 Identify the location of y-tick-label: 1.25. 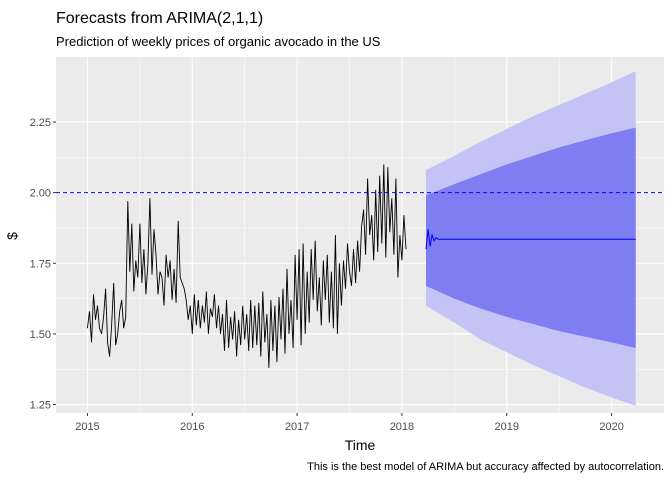
(40, 406).